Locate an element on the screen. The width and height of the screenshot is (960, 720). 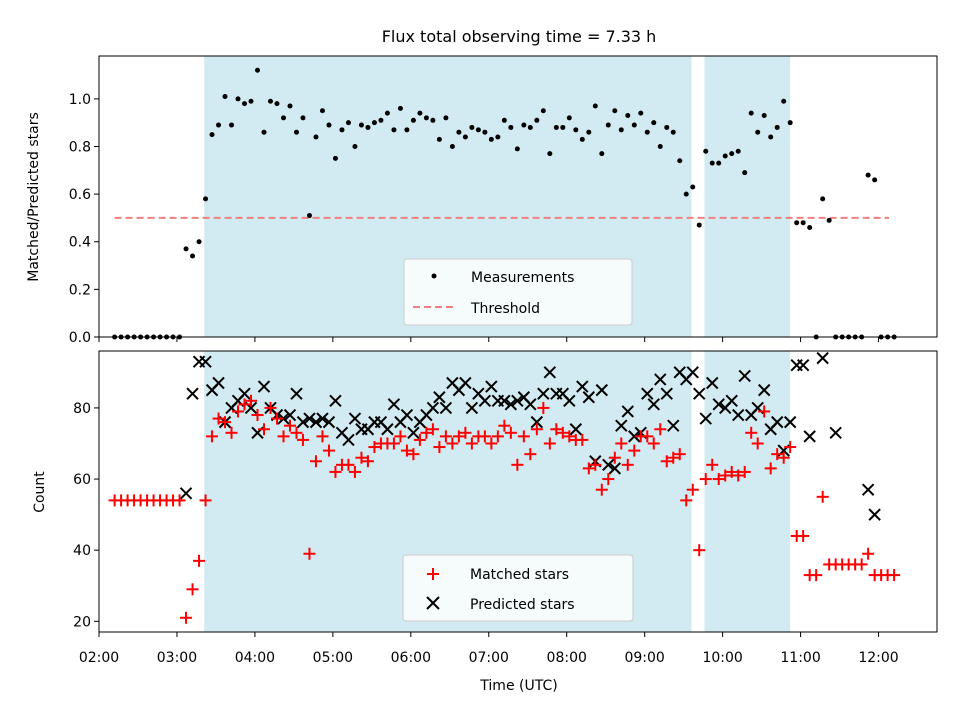
bottom-y-ticks: 20 40 60 80 is located at coordinates (86, 515).